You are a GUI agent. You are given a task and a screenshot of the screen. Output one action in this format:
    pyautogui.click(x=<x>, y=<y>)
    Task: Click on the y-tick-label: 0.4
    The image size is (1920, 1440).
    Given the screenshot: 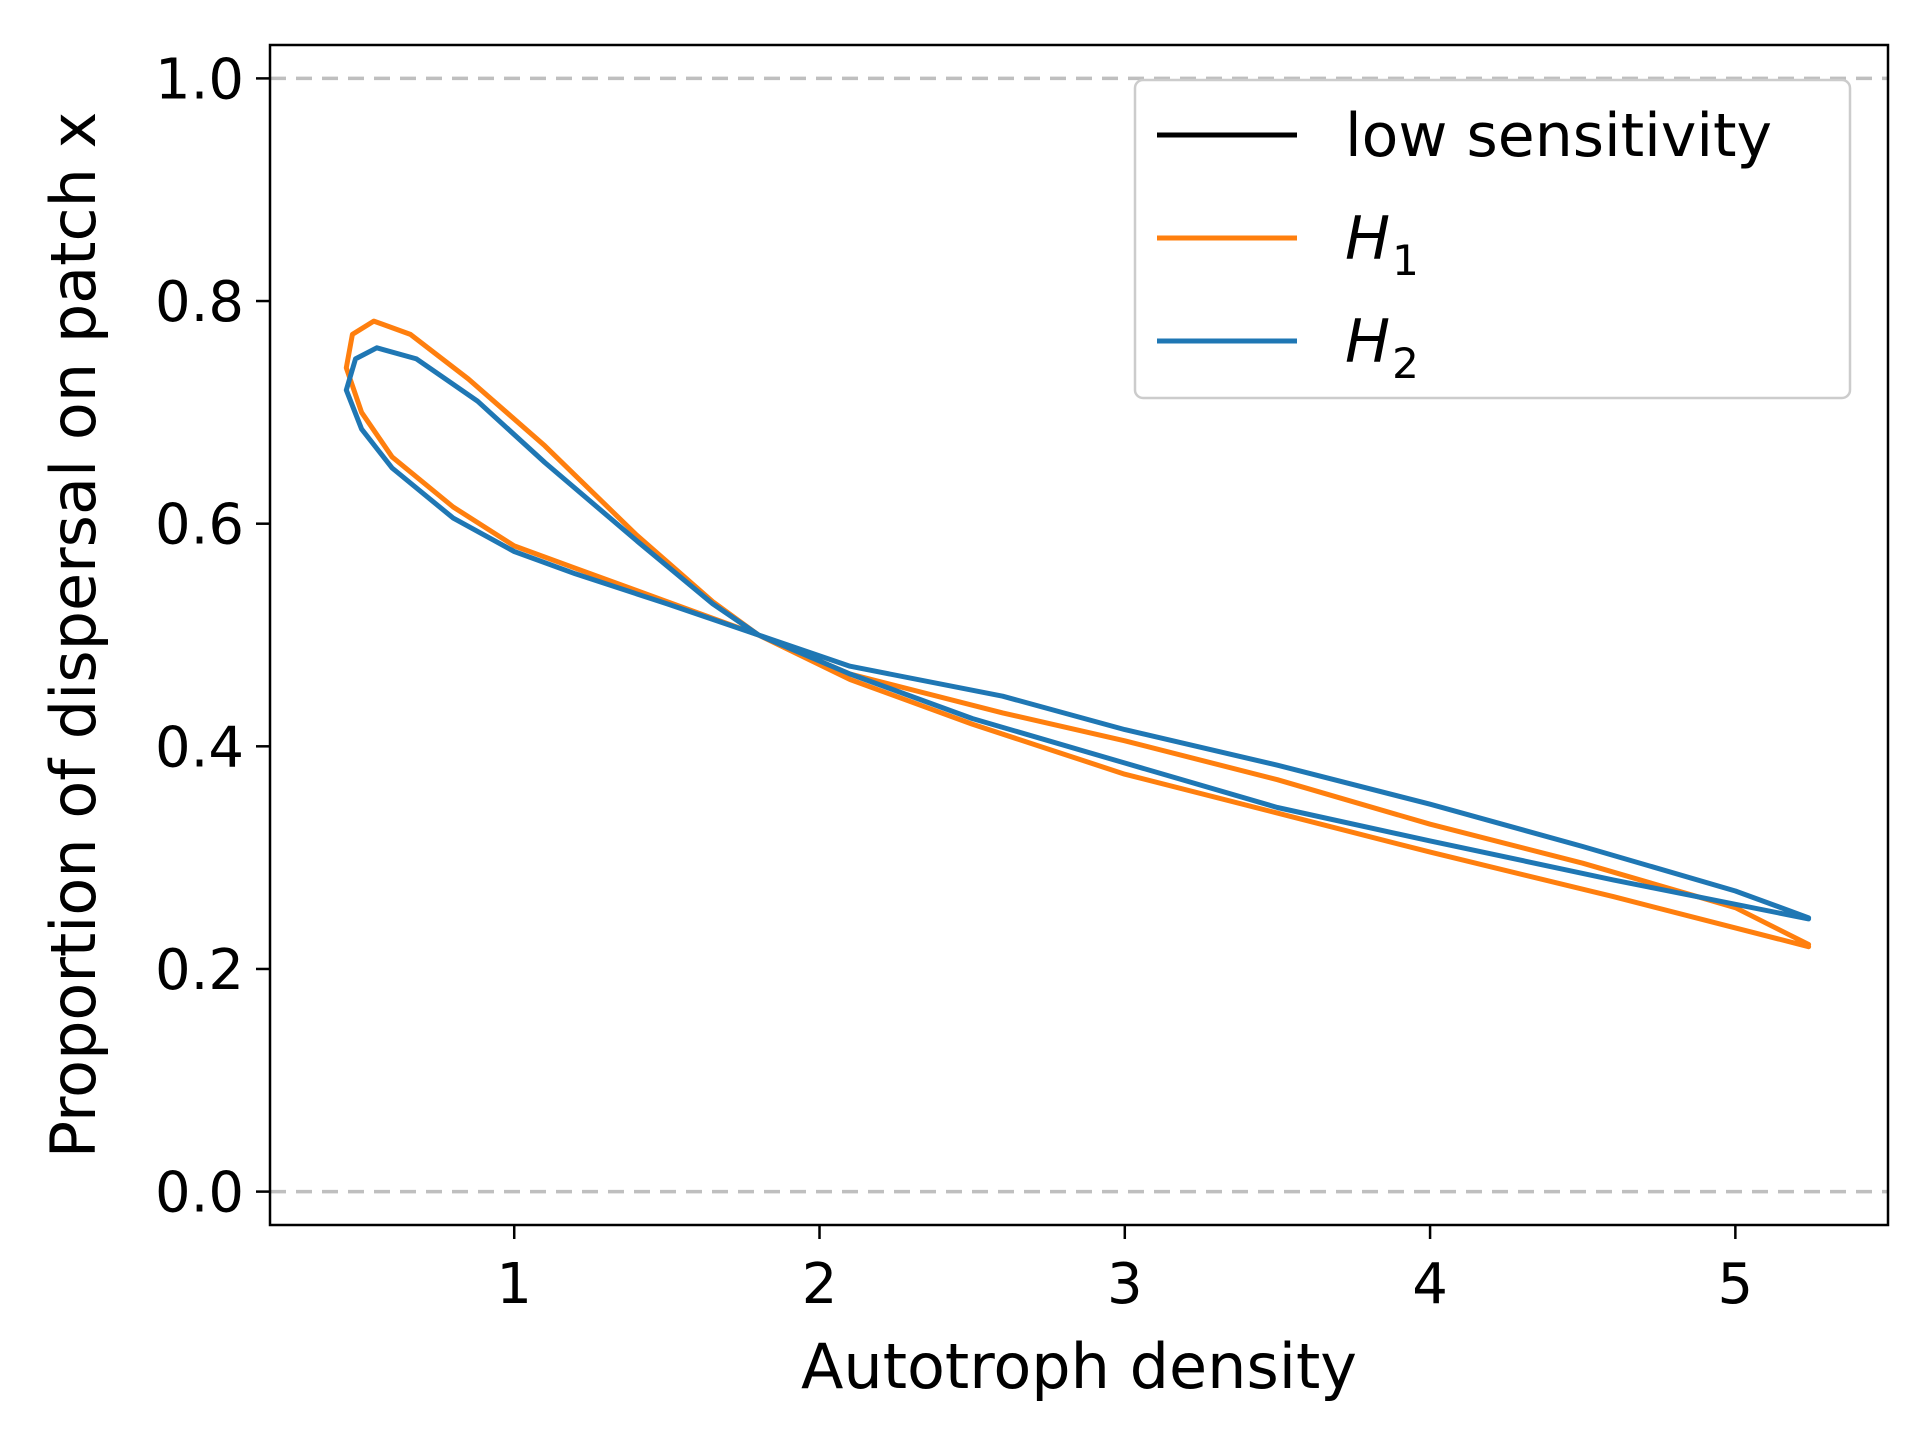 What is the action you would take?
    pyautogui.click(x=199, y=747)
    